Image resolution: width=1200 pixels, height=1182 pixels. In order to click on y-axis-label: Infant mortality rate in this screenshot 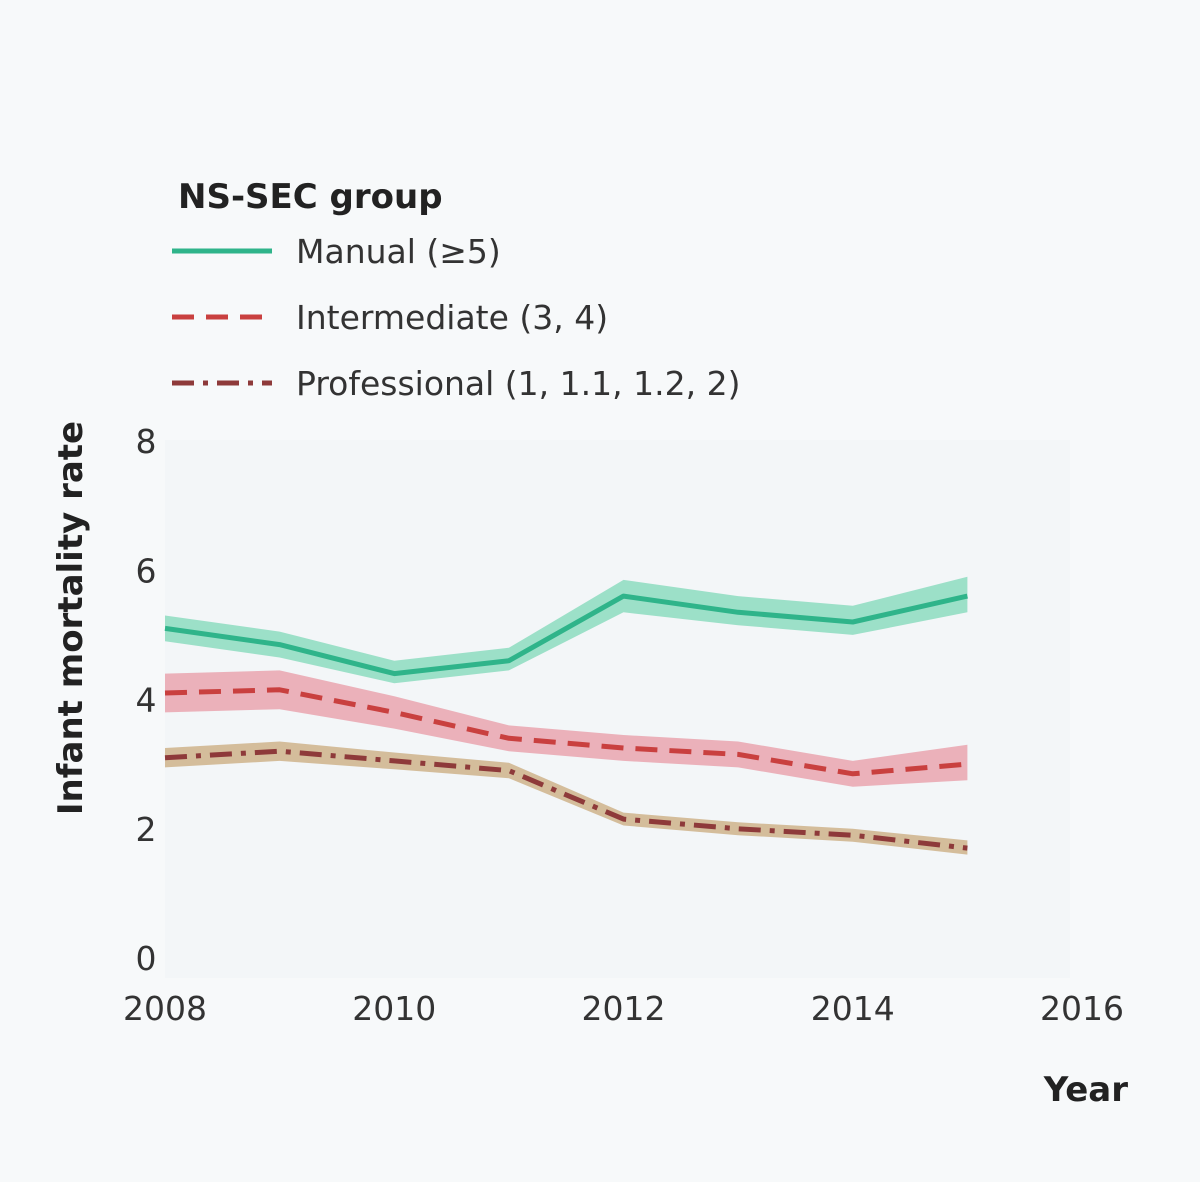, I will do `click(71, 618)`.